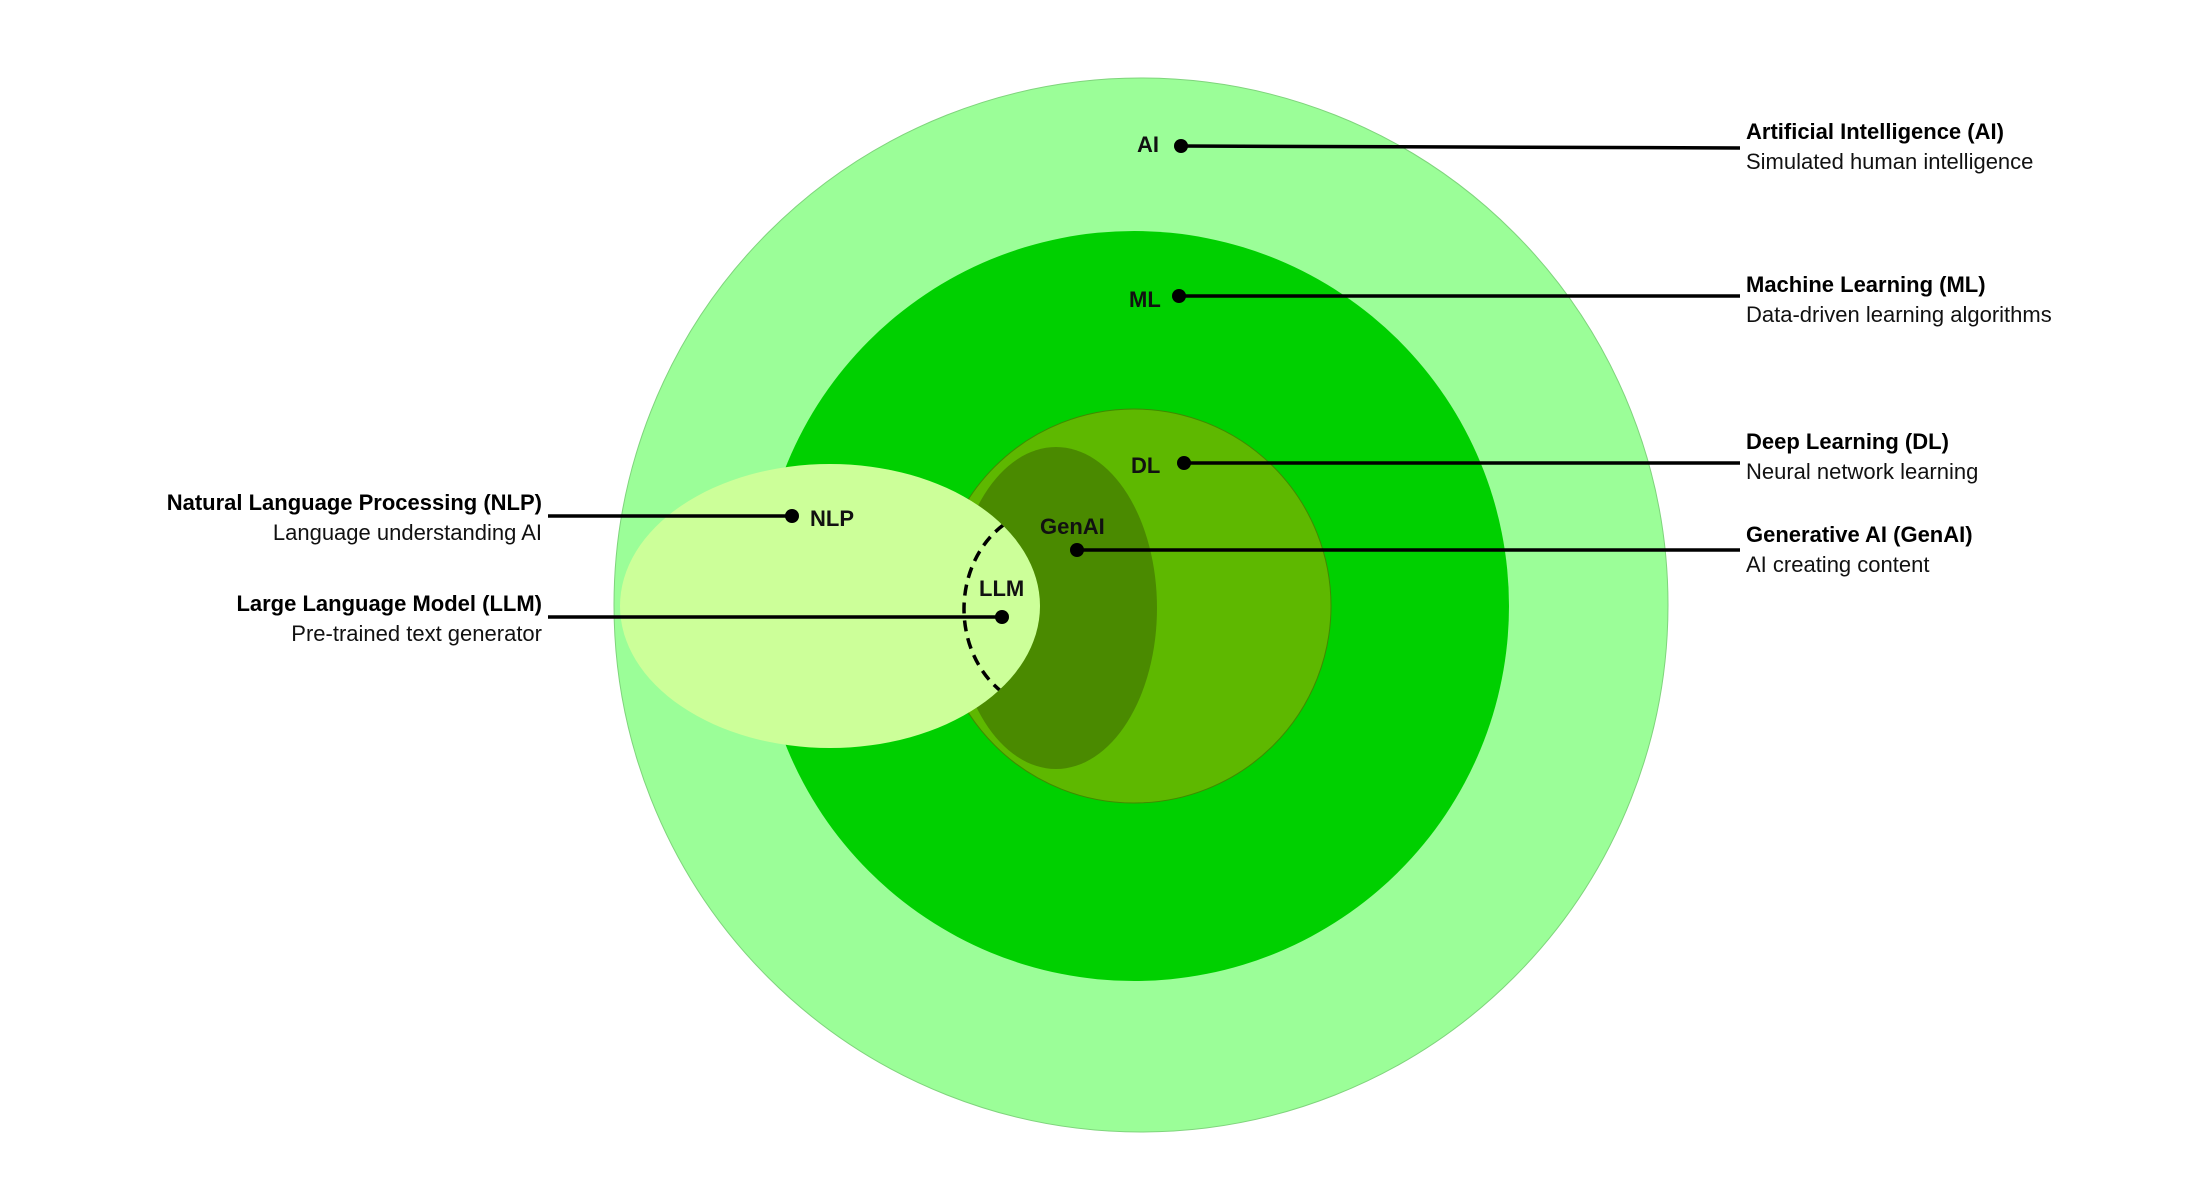 The width and height of the screenshot is (2190, 1204). Describe the element at coordinates (1181, 146) in the screenshot. I see `anchor-dot-ai` at that location.